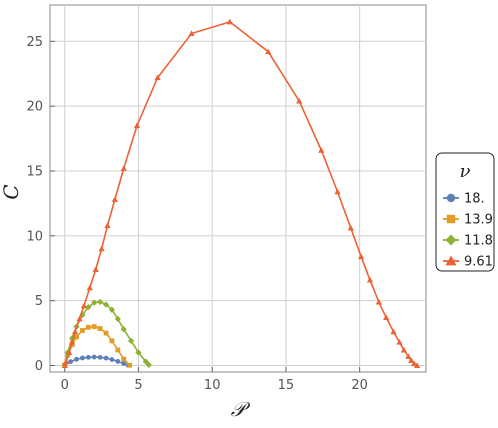  Describe the element at coordinates (241, 409) in the screenshot. I see `x-axis-title: 𝒫` at that location.